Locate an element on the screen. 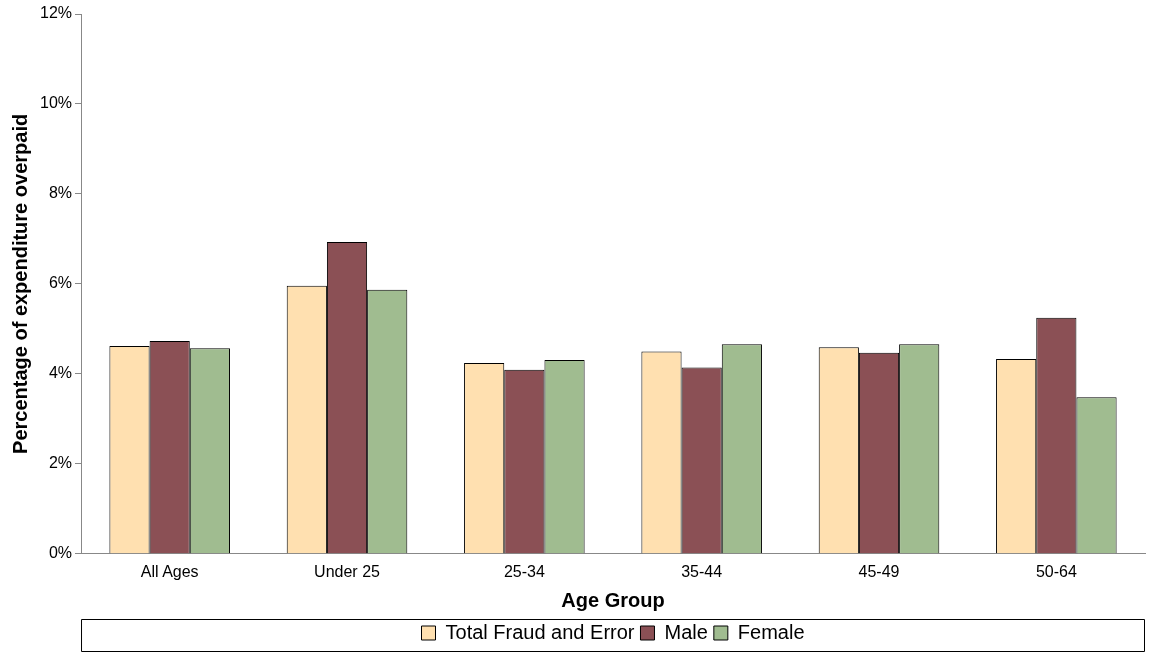 The height and width of the screenshot is (653, 1160). x-tick-label: 45-49 is located at coordinates (879, 571).